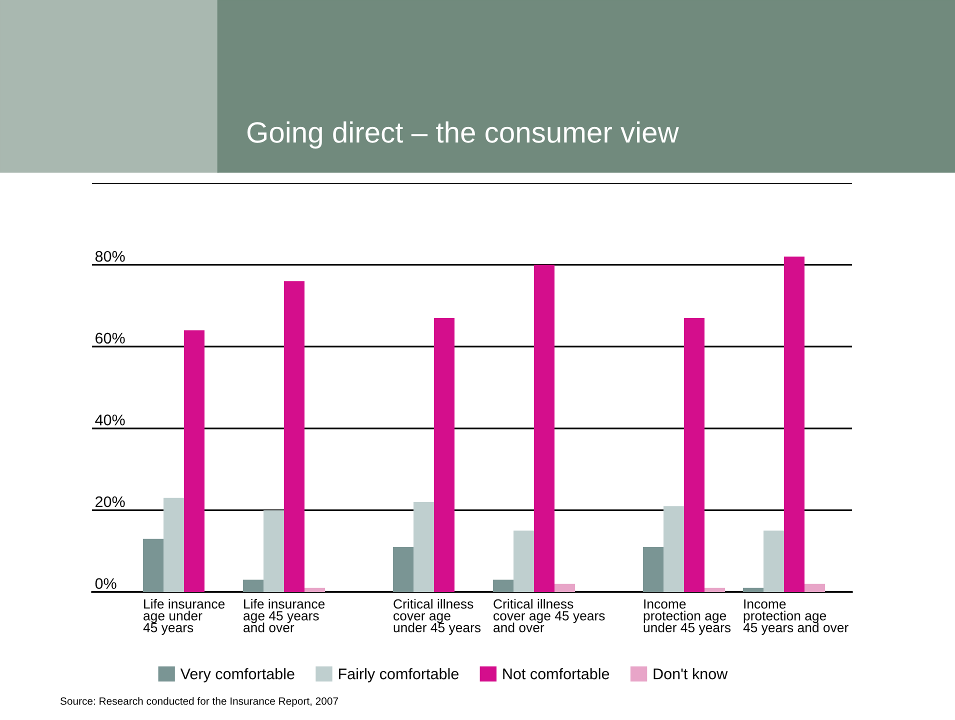 This screenshot has width=955, height=720. What do you see at coordinates (284, 615) in the screenshot?
I see `x-tick-label: Life insurance age 45 years and over` at bounding box center [284, 615].